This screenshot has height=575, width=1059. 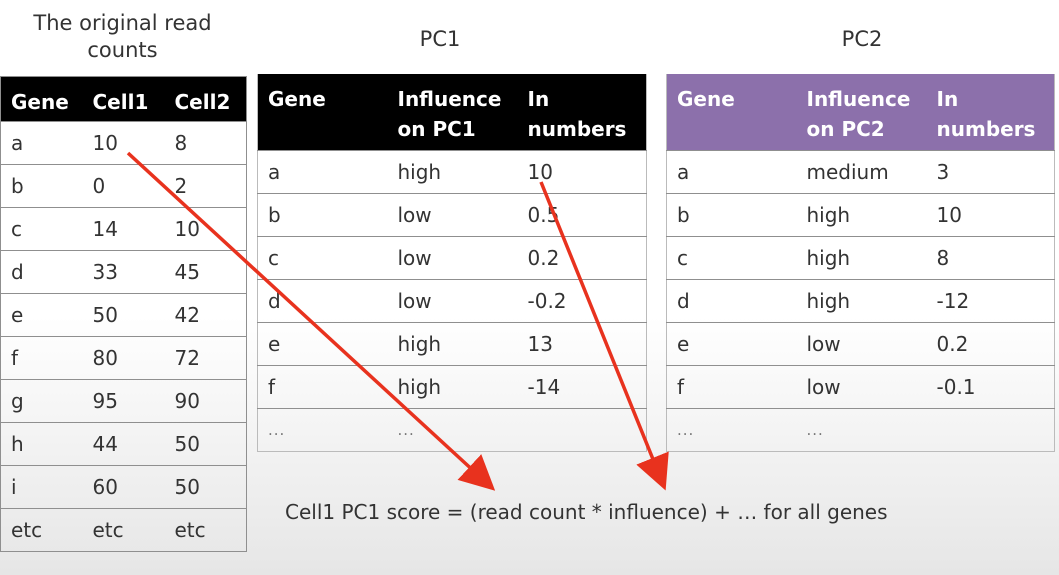 What do you see at coordinates (440, 39) in the screenshot?
I see `caption-pc1: PC1` at bounding box center [440, 39].